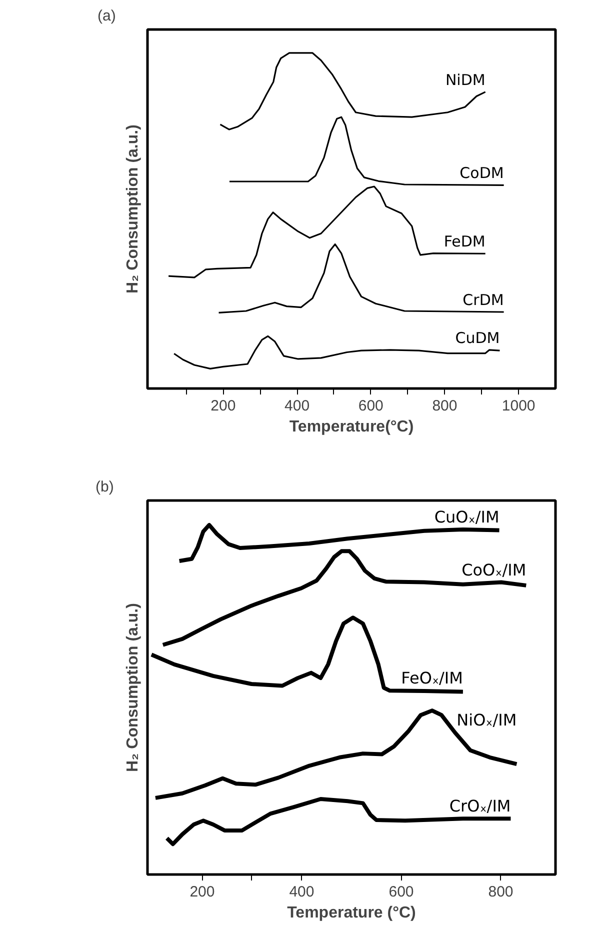 The width and height of the screenshot is (609, 947). I want to click on text: (a), so click(107, 16).